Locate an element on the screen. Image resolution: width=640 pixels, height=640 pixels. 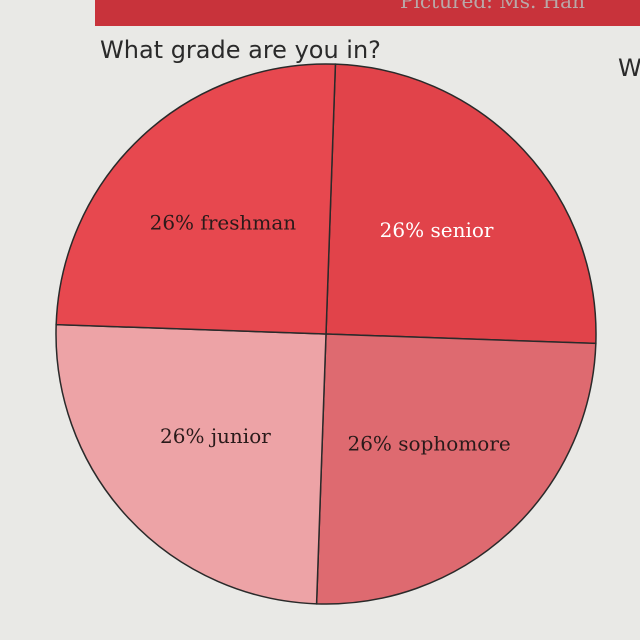
next-title: W is located at coordinates (629, 68).